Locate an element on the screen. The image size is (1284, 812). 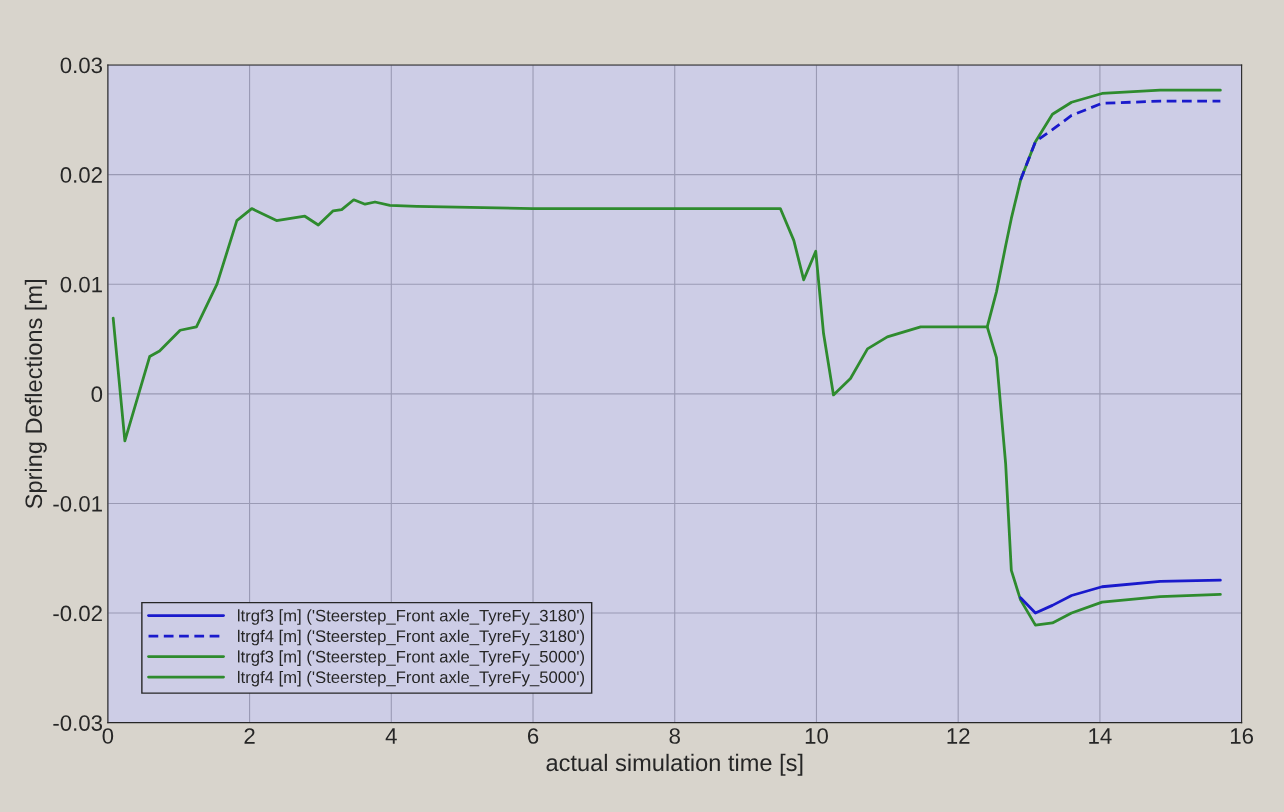
x-tick-label: 4 is located at coordinates (391, 736).